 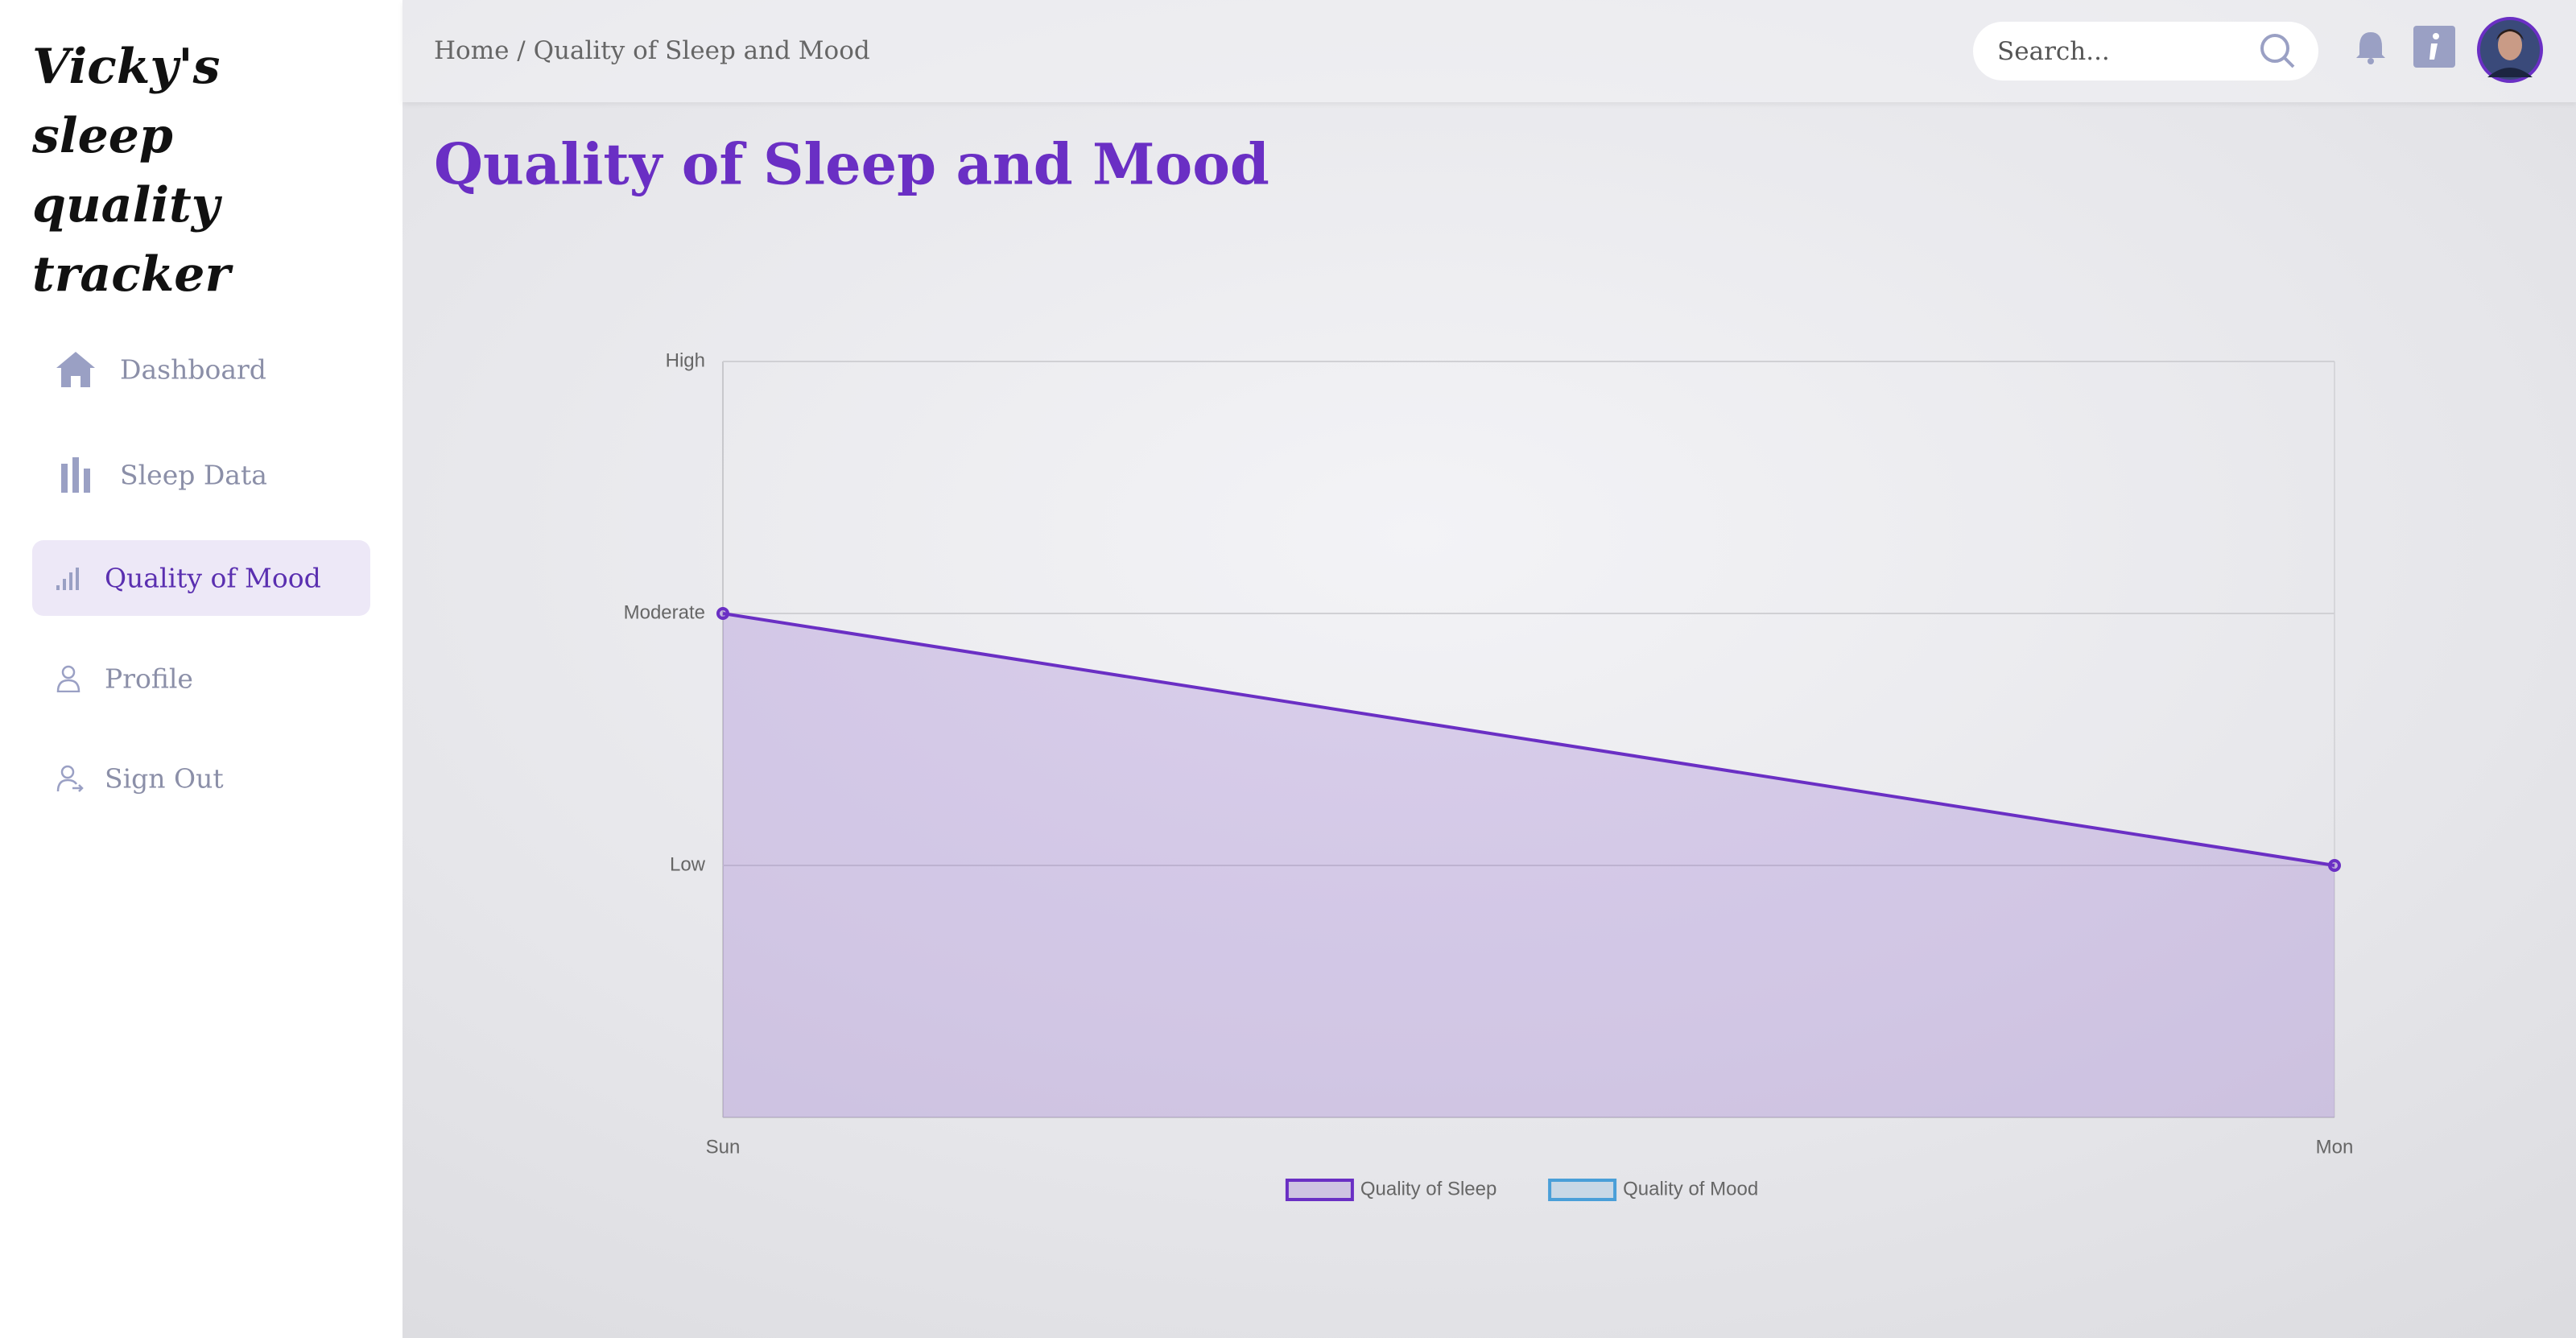 I want to click on legend-label: Quality of Sleep, so click(x=1428, y=1189).